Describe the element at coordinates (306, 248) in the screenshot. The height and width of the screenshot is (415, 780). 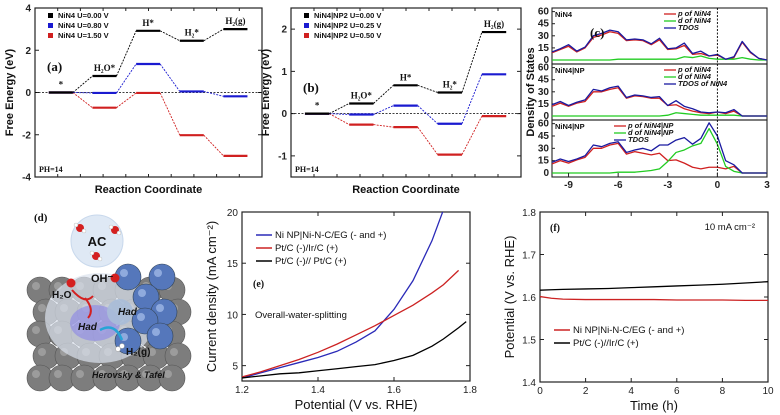
I see `legend-label: Pt/C (-)/Ir/C (+)` at that location.